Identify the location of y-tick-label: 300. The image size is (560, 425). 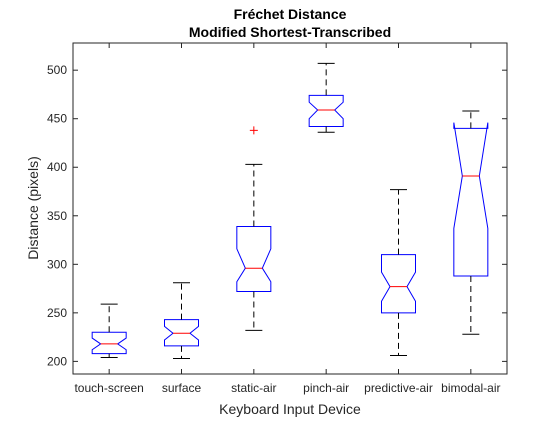
(57, 264).